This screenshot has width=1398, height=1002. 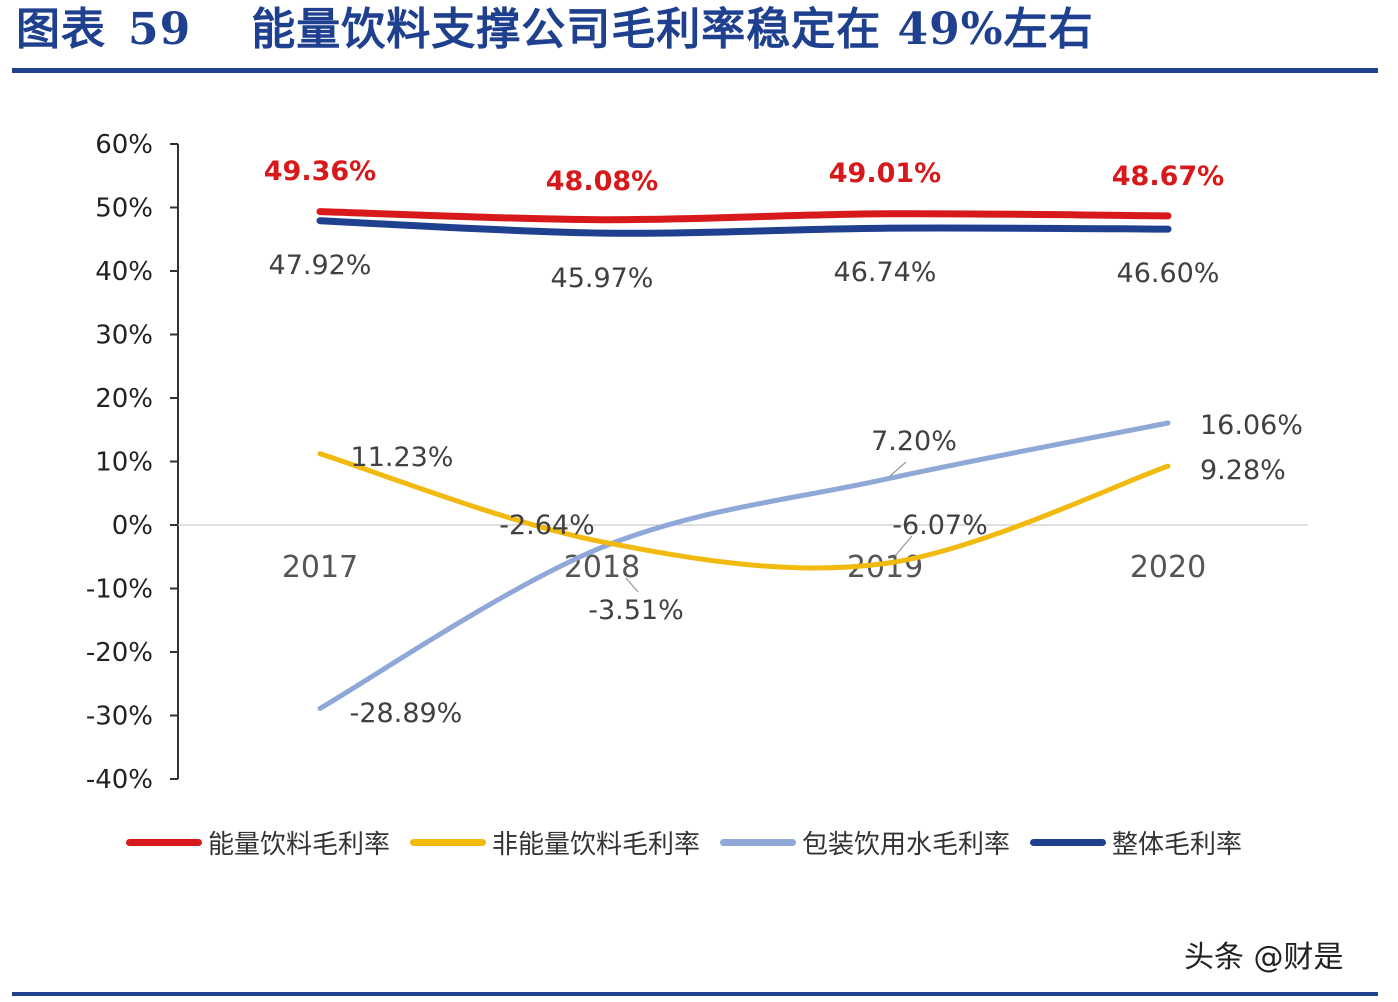 What do you see at coordinates (61, 29) in the screenshot?
I see `figure-title-prefix: 图表` at bounding box center [61, 29].